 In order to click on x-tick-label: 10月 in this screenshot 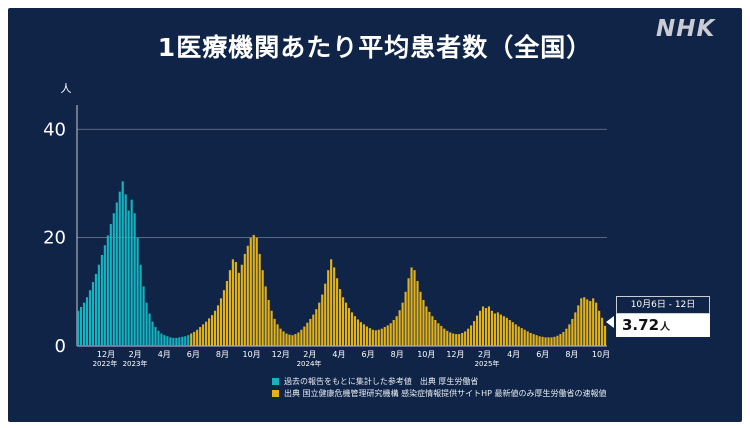, I will do `click(251, 354)`.